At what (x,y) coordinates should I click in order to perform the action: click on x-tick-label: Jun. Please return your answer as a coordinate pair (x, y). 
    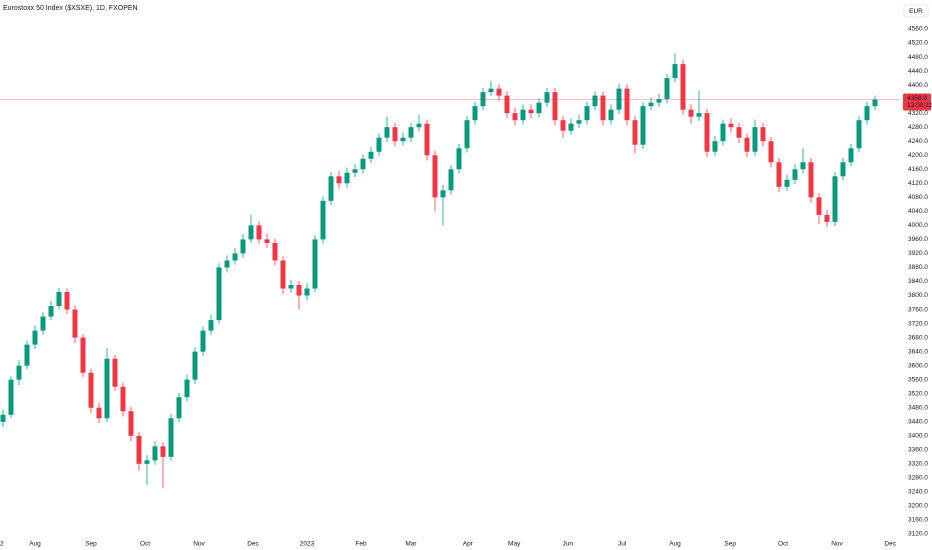
    Looking at the image, I should click on (568, 544).